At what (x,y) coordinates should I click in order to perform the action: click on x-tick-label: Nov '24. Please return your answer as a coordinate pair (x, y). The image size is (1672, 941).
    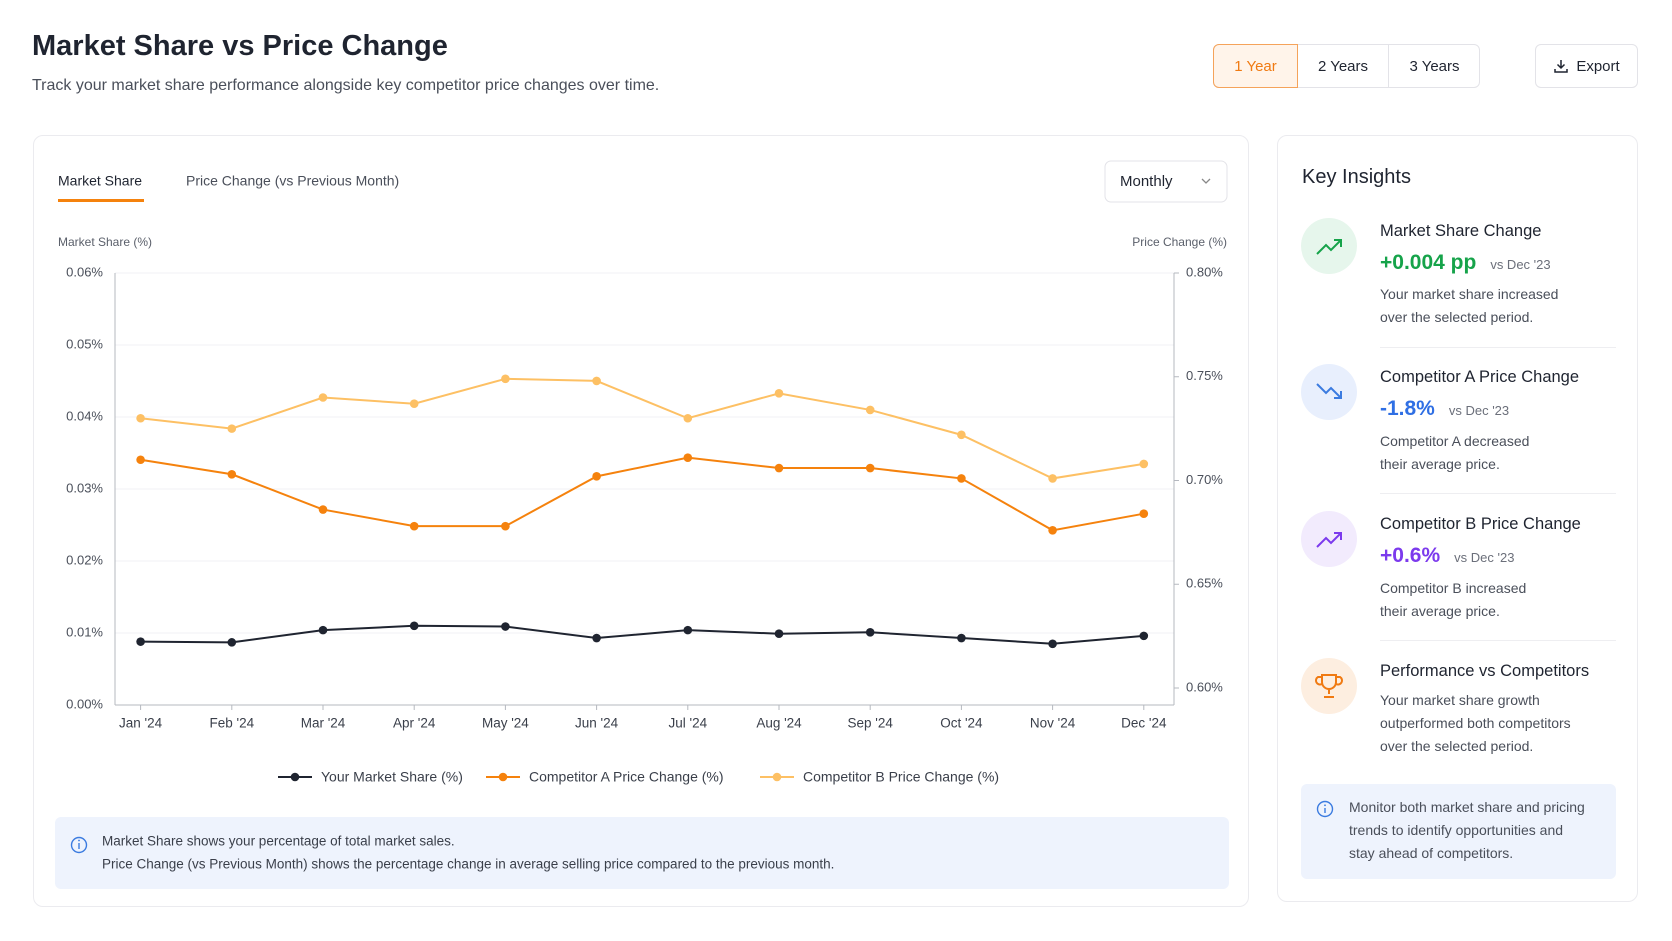
    Looking at the image, I should click on (1053, 723).